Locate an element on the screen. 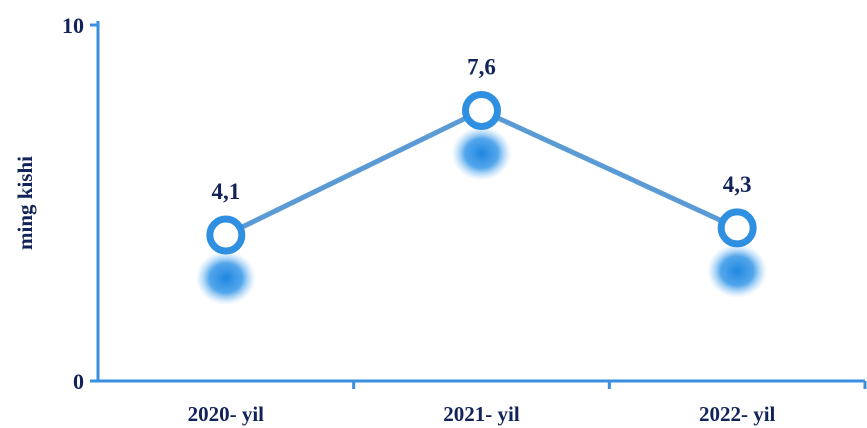  y-ticks: 0 10 is located at coordinates (80, 203).